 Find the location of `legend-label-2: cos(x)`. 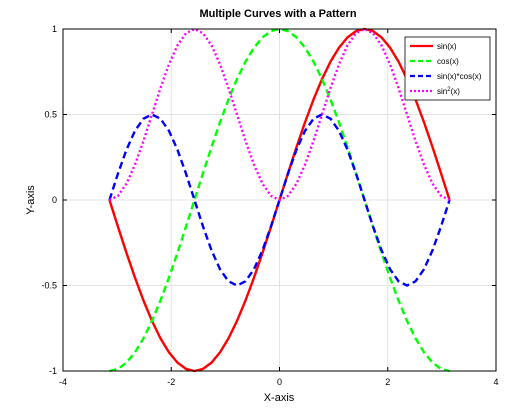

legend-label-2: cos(x) is located at coordinates (448, 61).